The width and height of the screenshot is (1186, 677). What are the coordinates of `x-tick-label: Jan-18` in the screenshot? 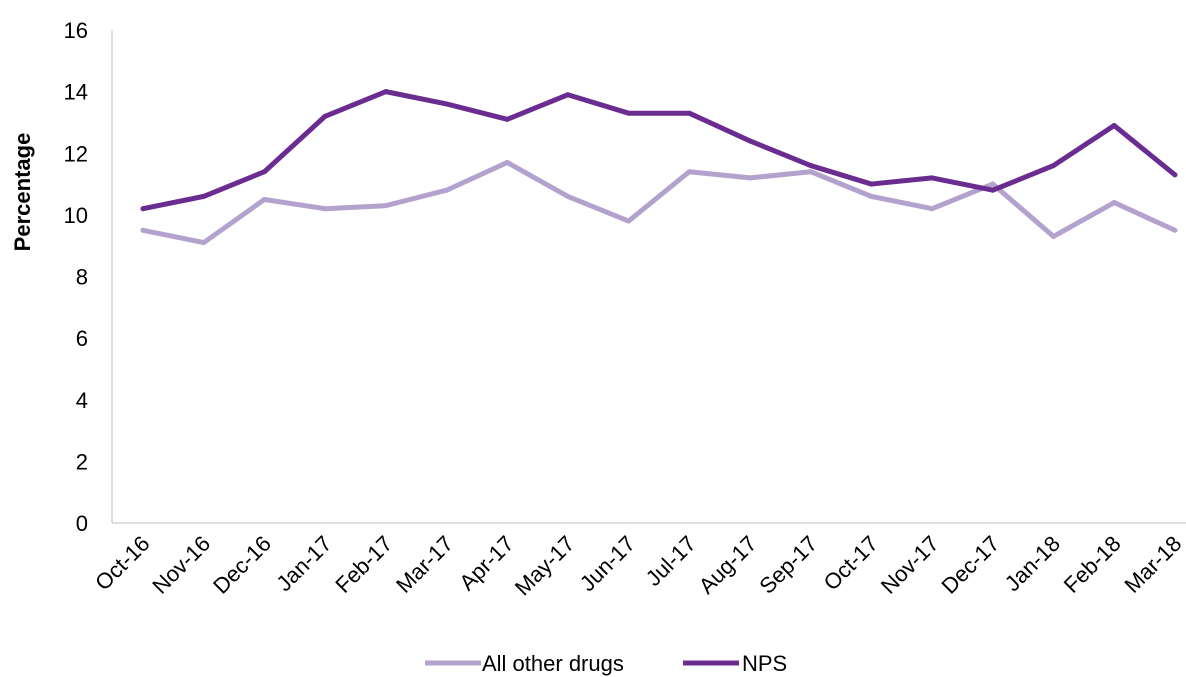 It's located at (1032, 563).